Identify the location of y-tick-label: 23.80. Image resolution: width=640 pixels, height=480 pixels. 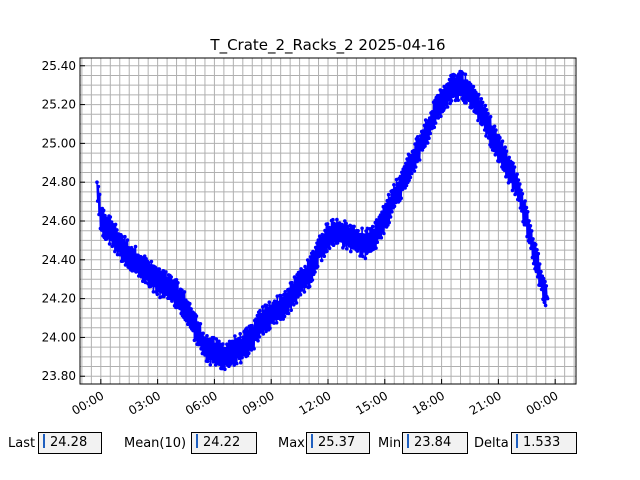
(59, 376).